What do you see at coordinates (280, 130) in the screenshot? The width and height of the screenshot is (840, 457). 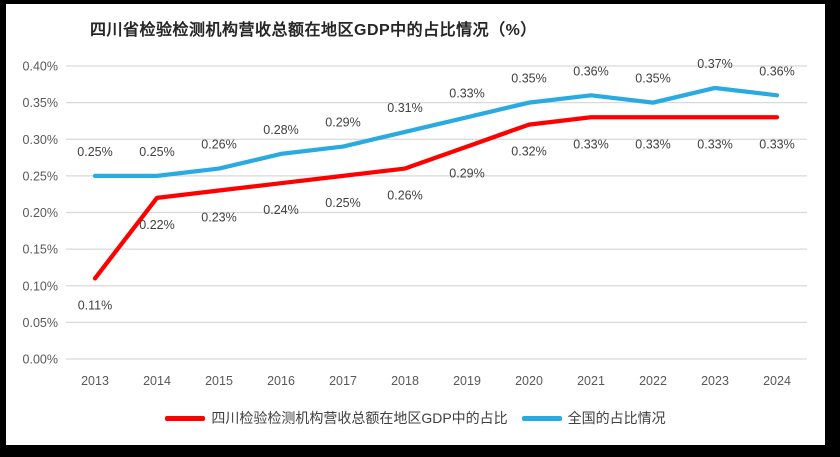 I see `data-label: 0.28%` at bounding box center [280, 130].